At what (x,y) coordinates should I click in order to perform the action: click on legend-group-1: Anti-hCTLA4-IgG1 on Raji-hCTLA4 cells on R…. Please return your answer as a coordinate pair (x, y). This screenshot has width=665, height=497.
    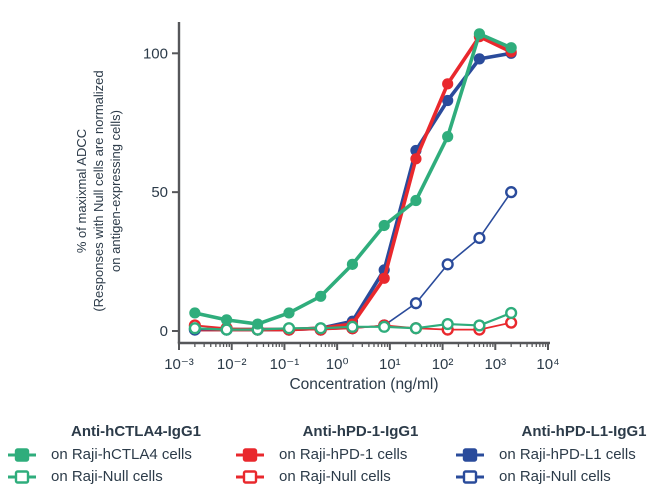
    Looking at the image, I should click on (114, 453).